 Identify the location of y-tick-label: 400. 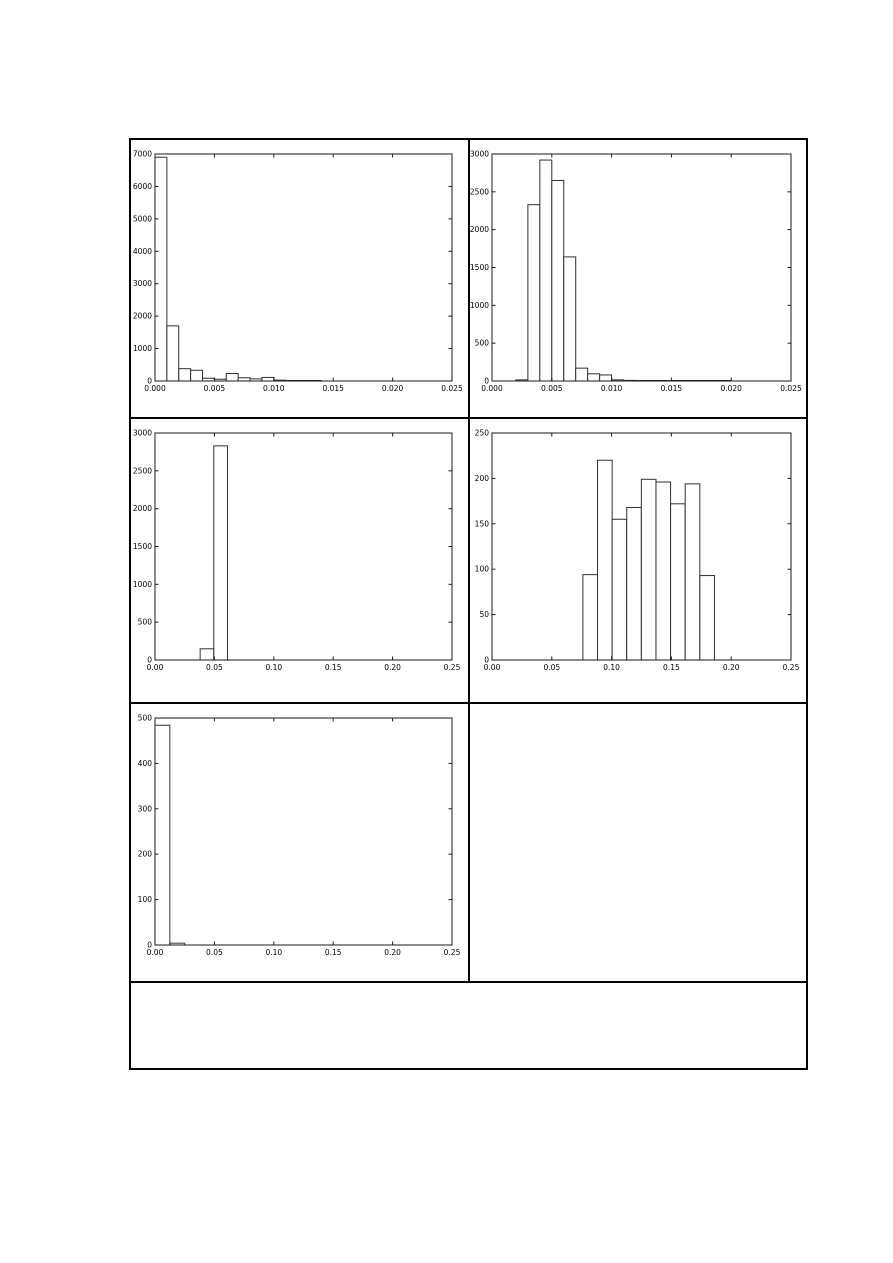
(145, 763).